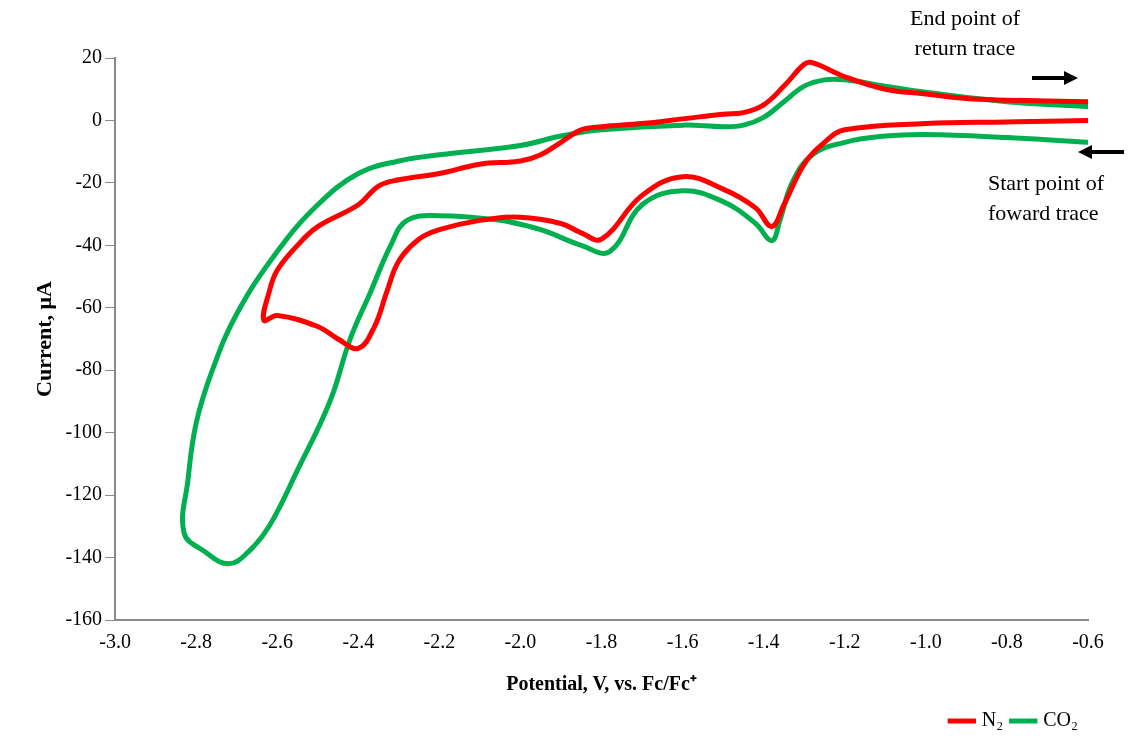  Describe the element at coordinates (84, 430) in the screenshot. I see `y-tick-label: -100` at that location.